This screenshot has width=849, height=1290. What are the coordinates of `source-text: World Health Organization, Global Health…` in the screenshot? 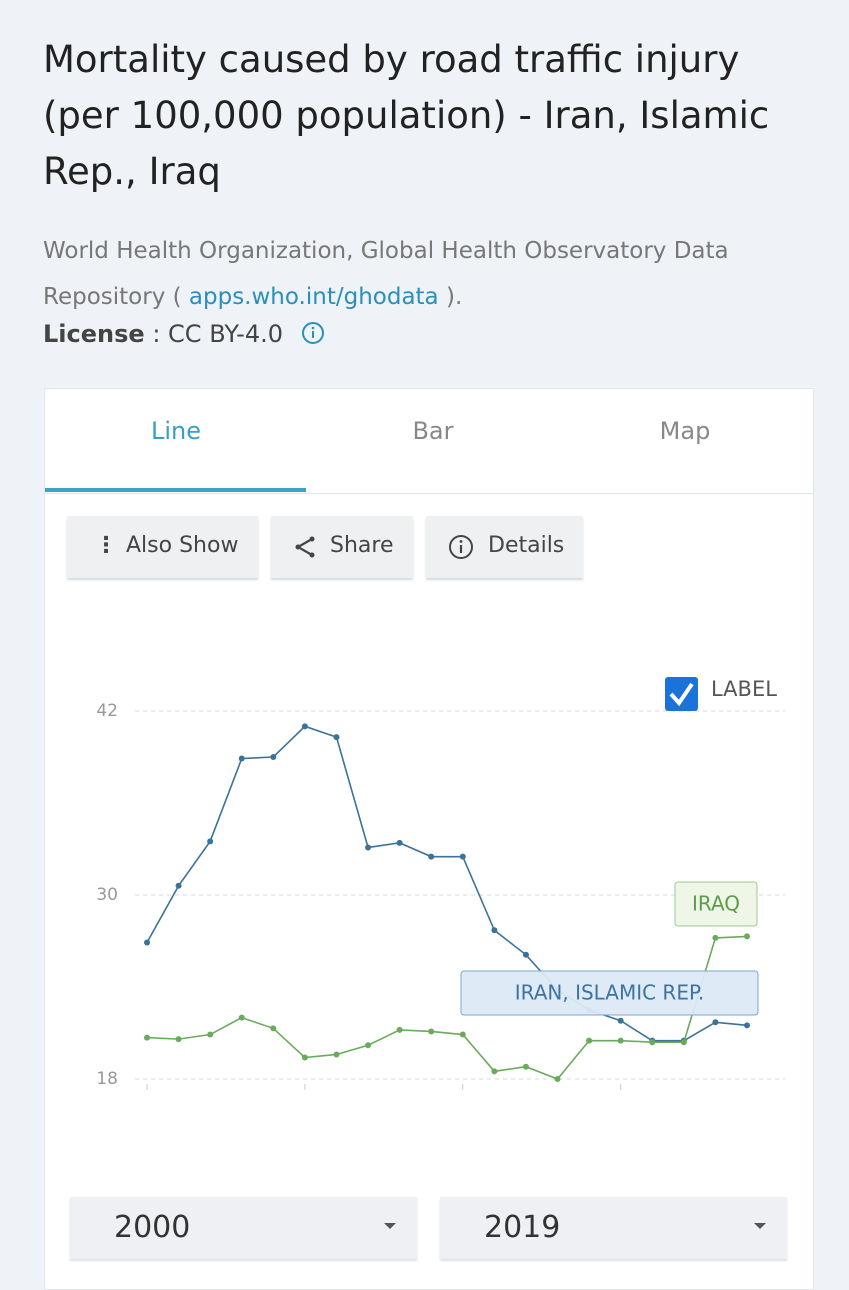 It's located at (386, 274).